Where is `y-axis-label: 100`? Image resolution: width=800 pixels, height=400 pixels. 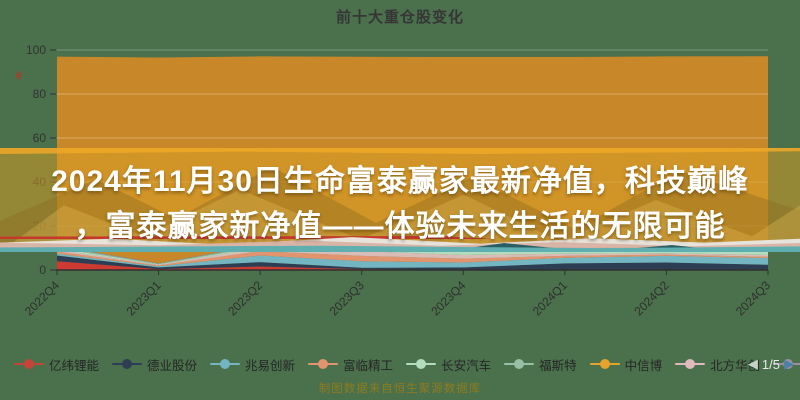
y-axis-label: 100 is located at coordinates (36, 50).